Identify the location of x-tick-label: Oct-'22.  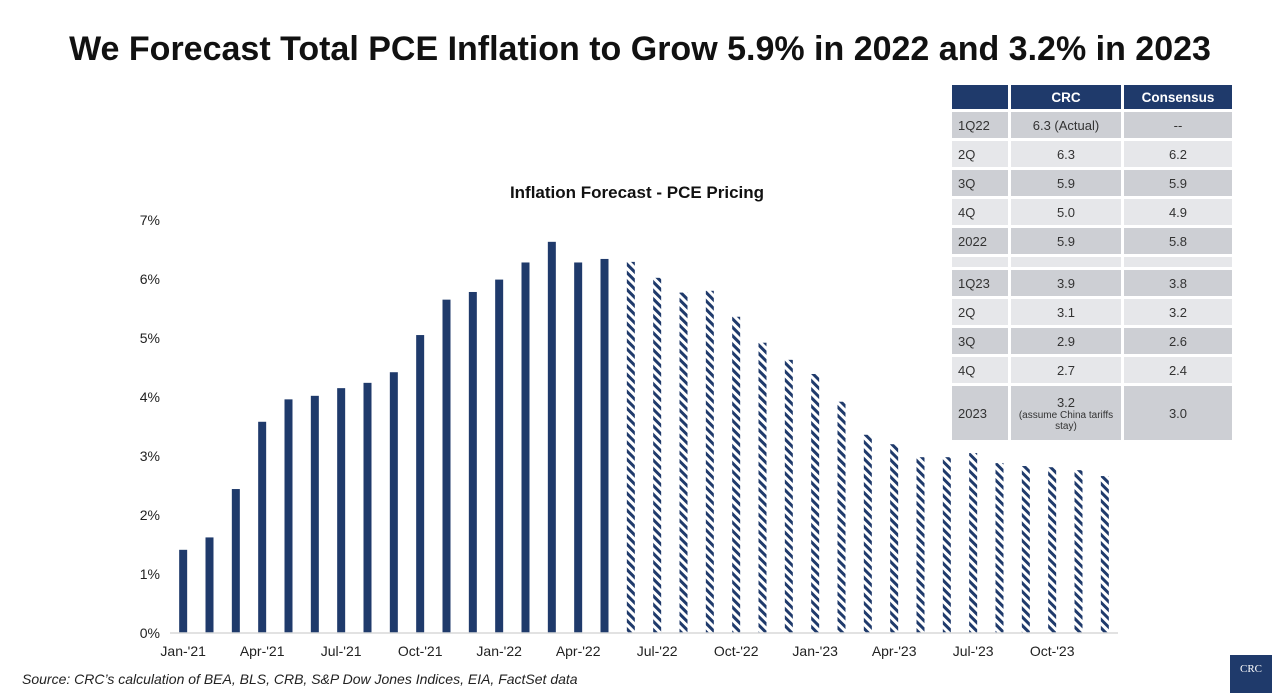
(736, 651).